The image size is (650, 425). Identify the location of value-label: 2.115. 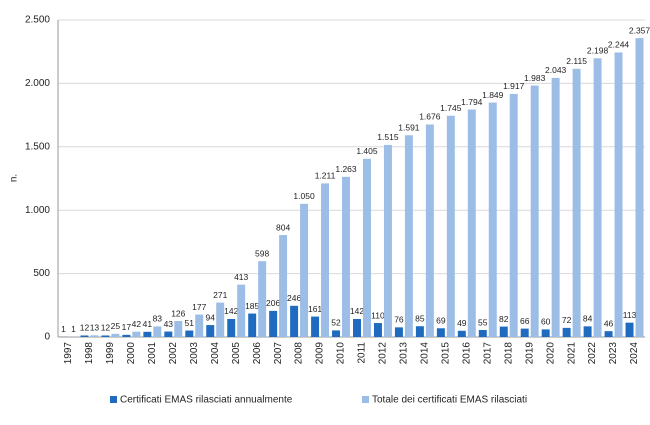
(576, 61).